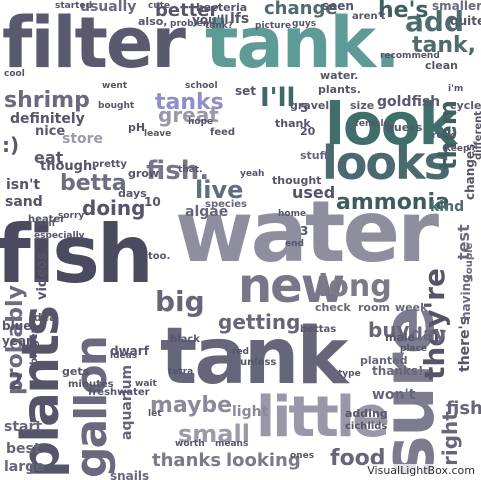  I want to click on cloud-word: betta, so click(93, 183).